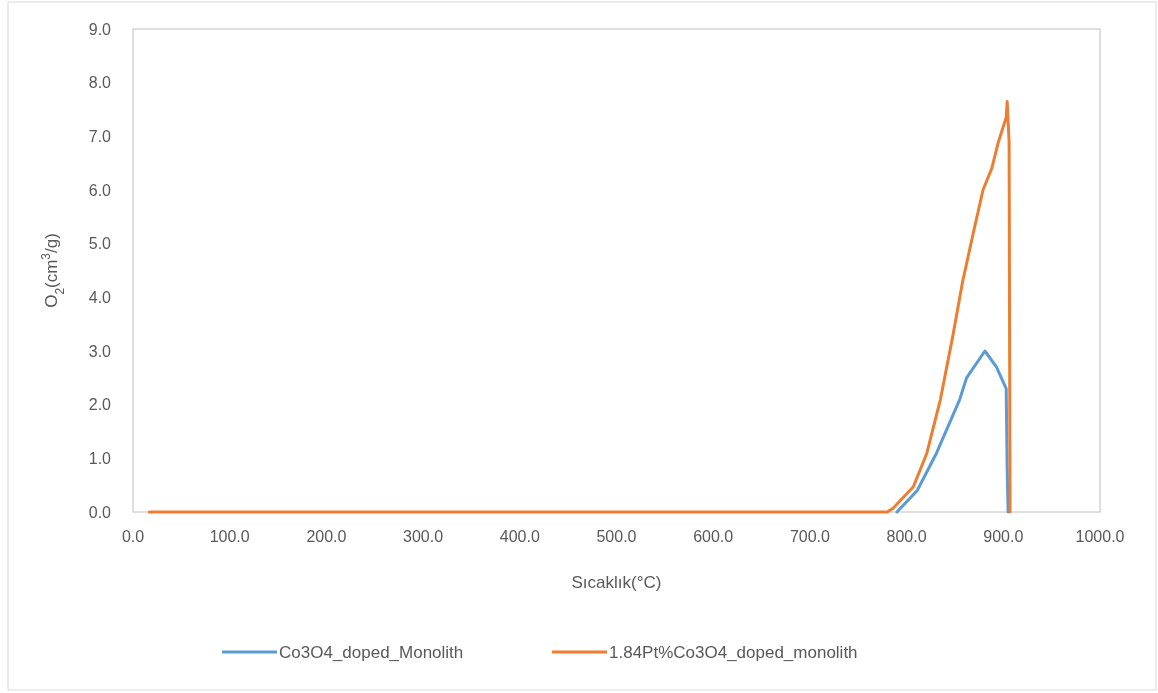 The height and width of the screenshot is (693, 1158). Describe the element at coordinates (100, 405) in the screenshot. I see `y-tick-label: 2.0` at that location.